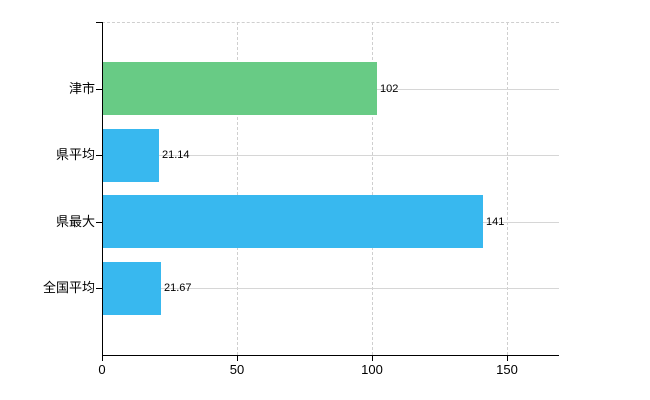 This screenshot has width=650, height=400. I want to click on x-axis-tick-label: 100, so click(372, 369).